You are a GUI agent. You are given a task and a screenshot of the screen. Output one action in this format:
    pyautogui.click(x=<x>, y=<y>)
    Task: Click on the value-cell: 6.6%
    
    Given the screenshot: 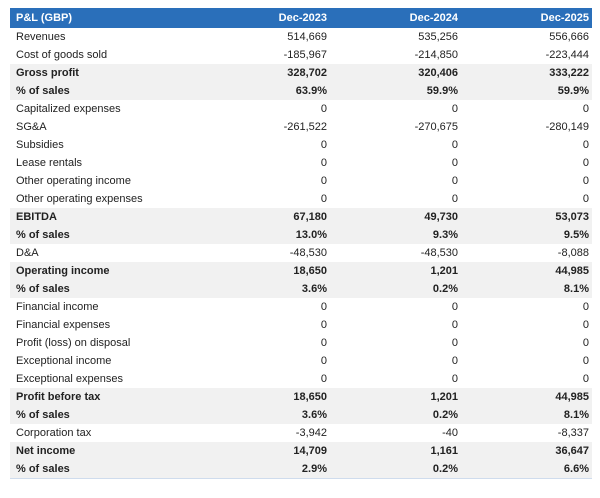 What is the action you would take?
    pyautogui.click(x=526, y=469)
    